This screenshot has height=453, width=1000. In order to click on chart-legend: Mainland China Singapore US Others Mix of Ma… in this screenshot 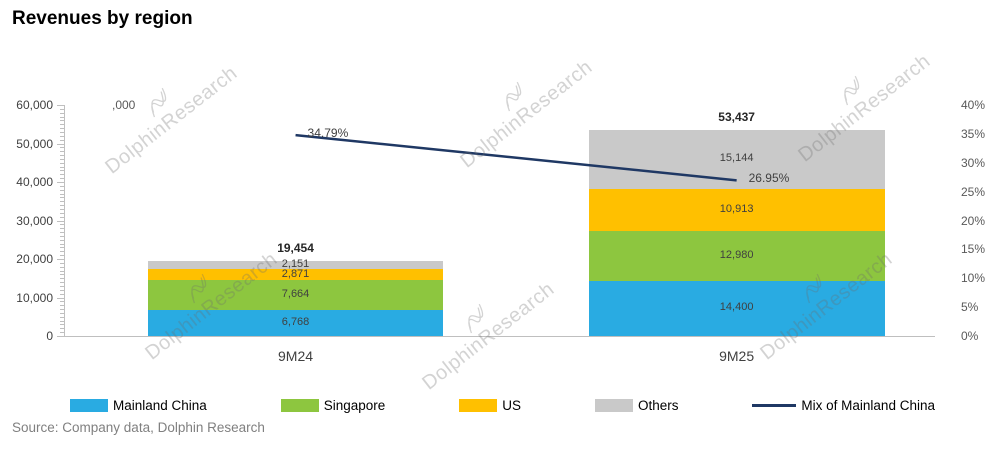, I will do `click(502, 405)`.